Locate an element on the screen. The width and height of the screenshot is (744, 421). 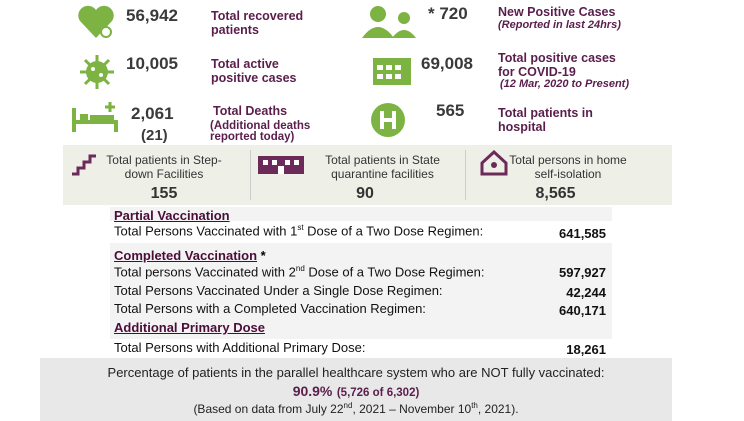
stat-value: 565 is located at coordinates (450, 110).